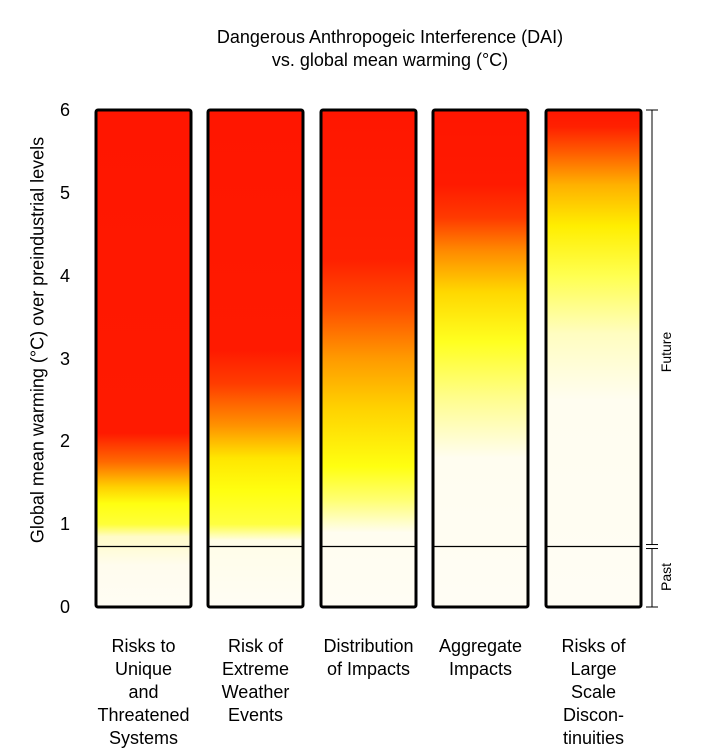 Image resolution: width=720 pixels, height=750 pixels. What do you see at coordinates (64, 441) in the screenshot?
I see `y-tick-label: 2` at bounding box center [64, 441].